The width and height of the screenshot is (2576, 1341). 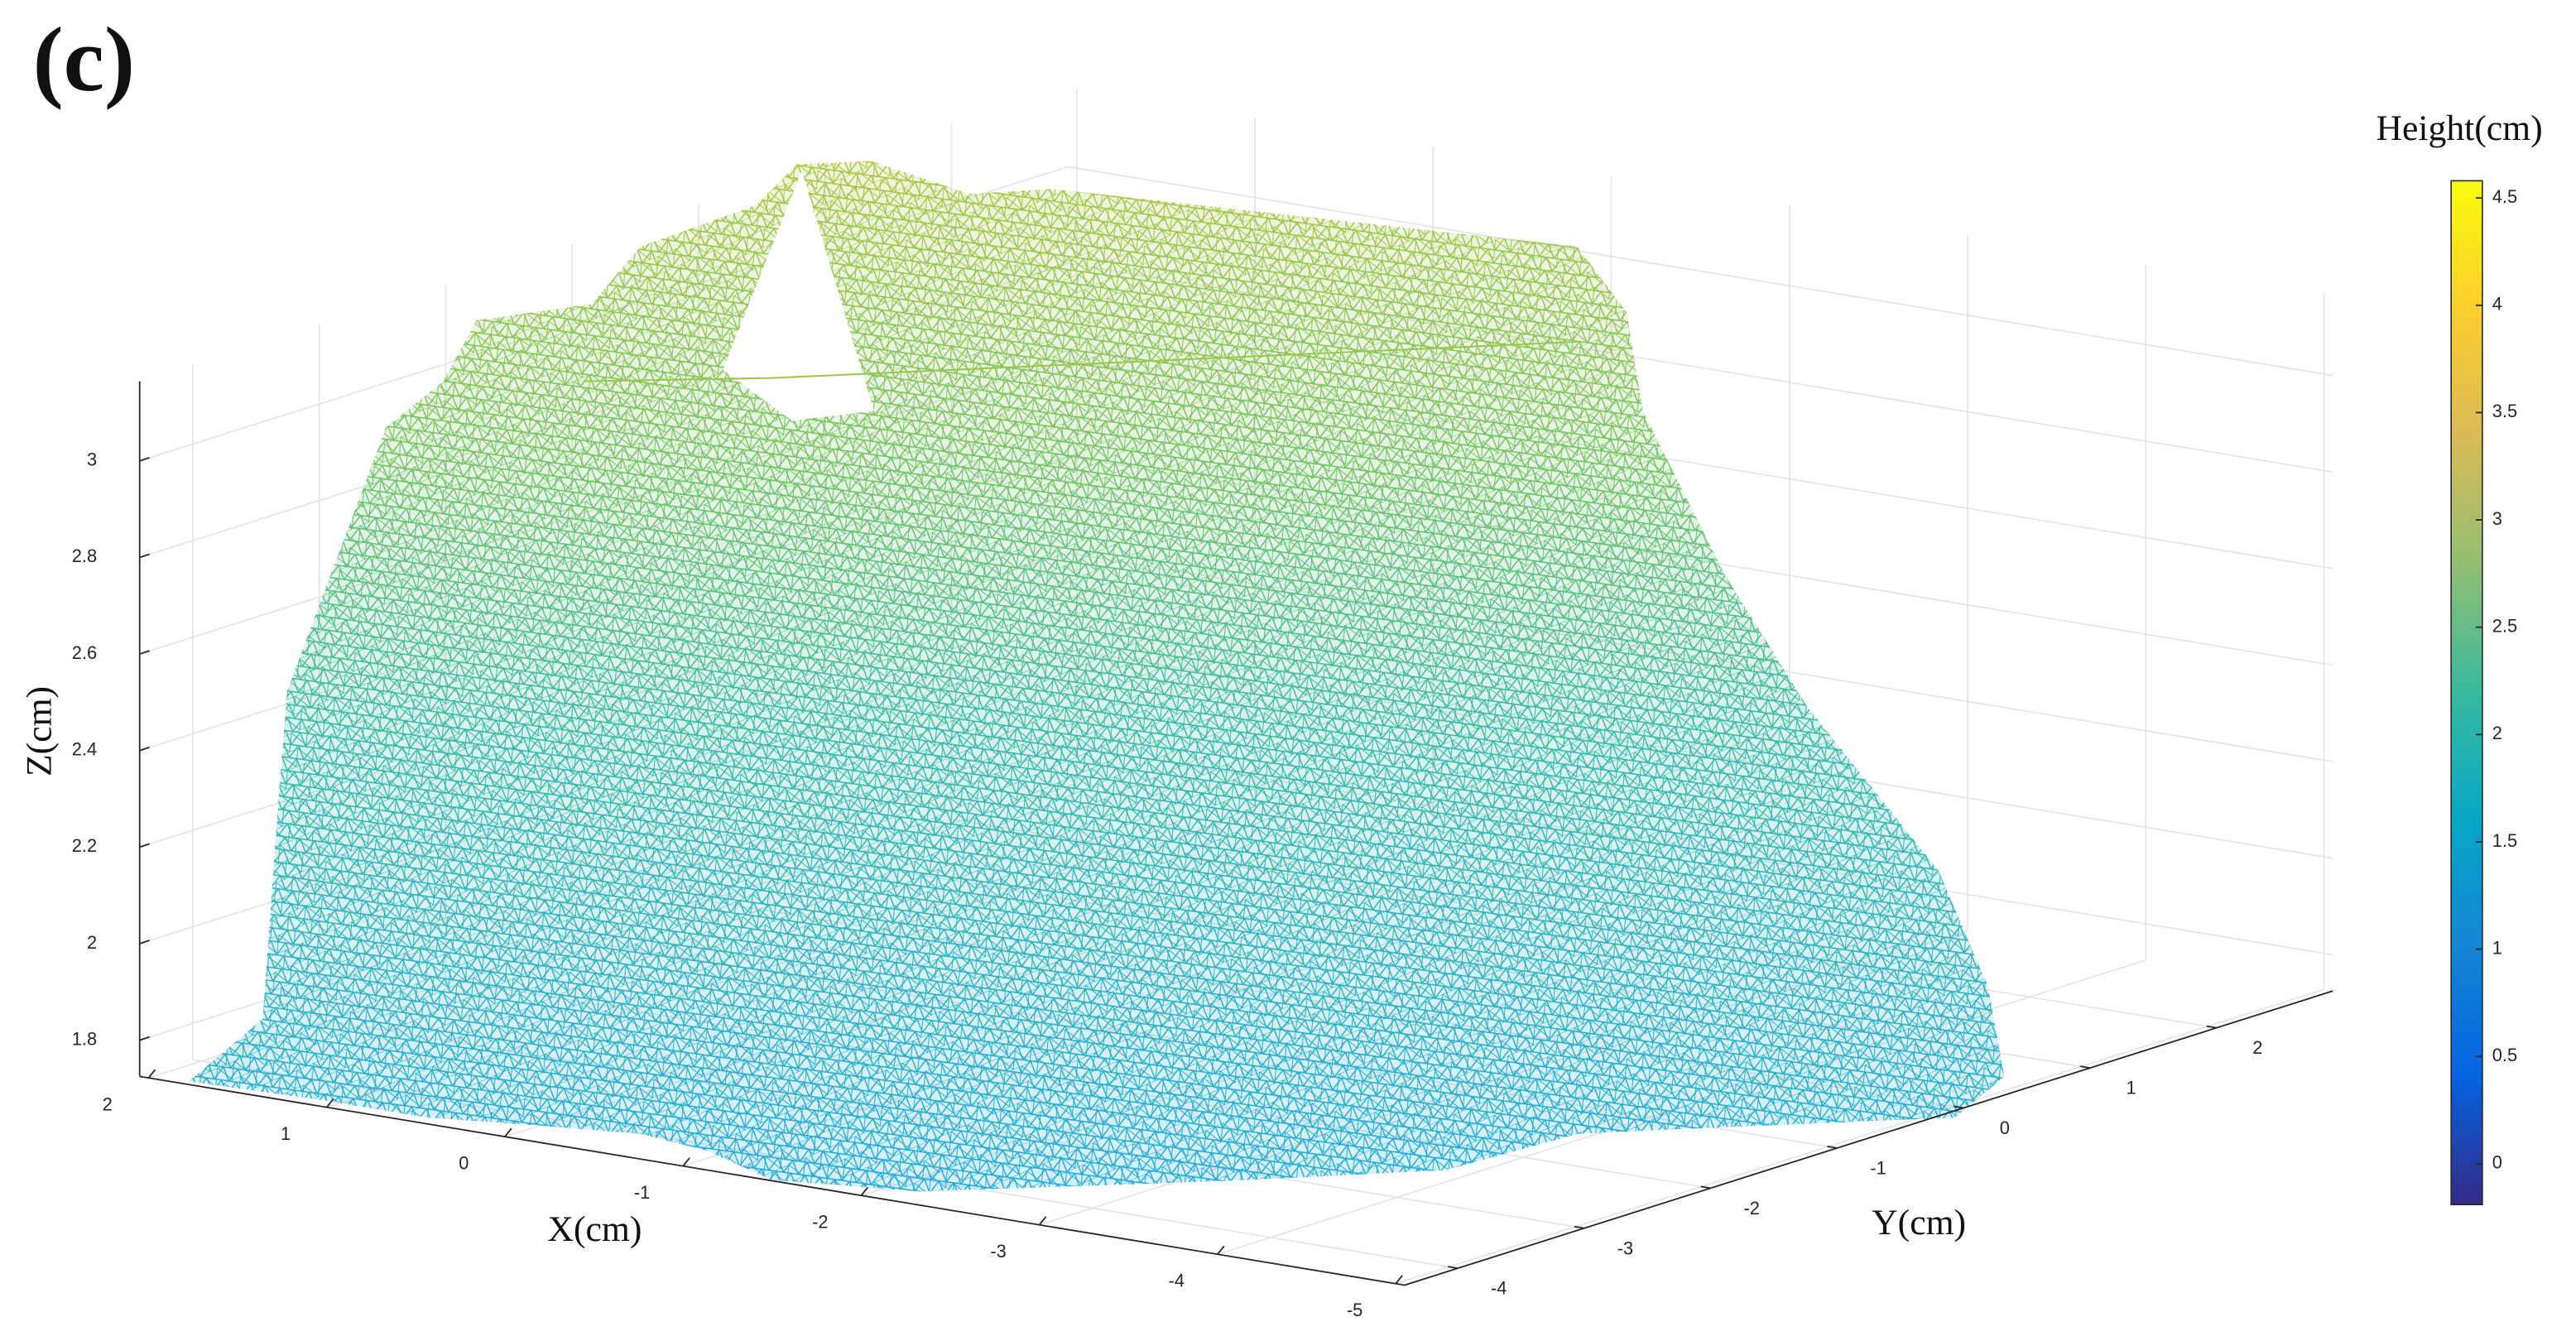 I want to click on x-axis-label: X(cm), so click(x=594, y=1229).